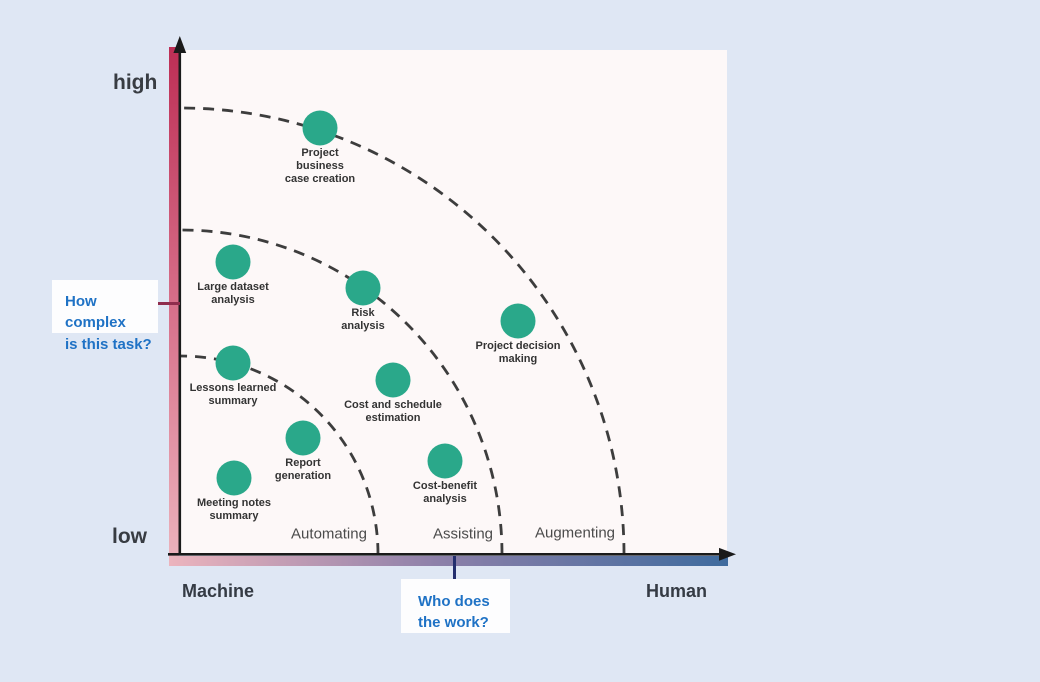 This screenshot has height=682, width=1040. What do you see at coordinates (463, 534) in the screenshot?
I see `zone-label: Assisting` at bounding box center [463, 534].